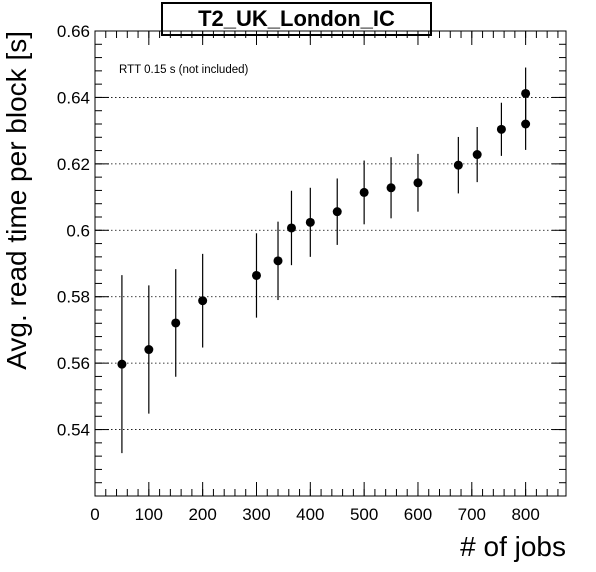  What do you see at coordinates (73, 430) in the screenshot?
I see `y-tick-label: 0.54` at bounding box center [73, 430].